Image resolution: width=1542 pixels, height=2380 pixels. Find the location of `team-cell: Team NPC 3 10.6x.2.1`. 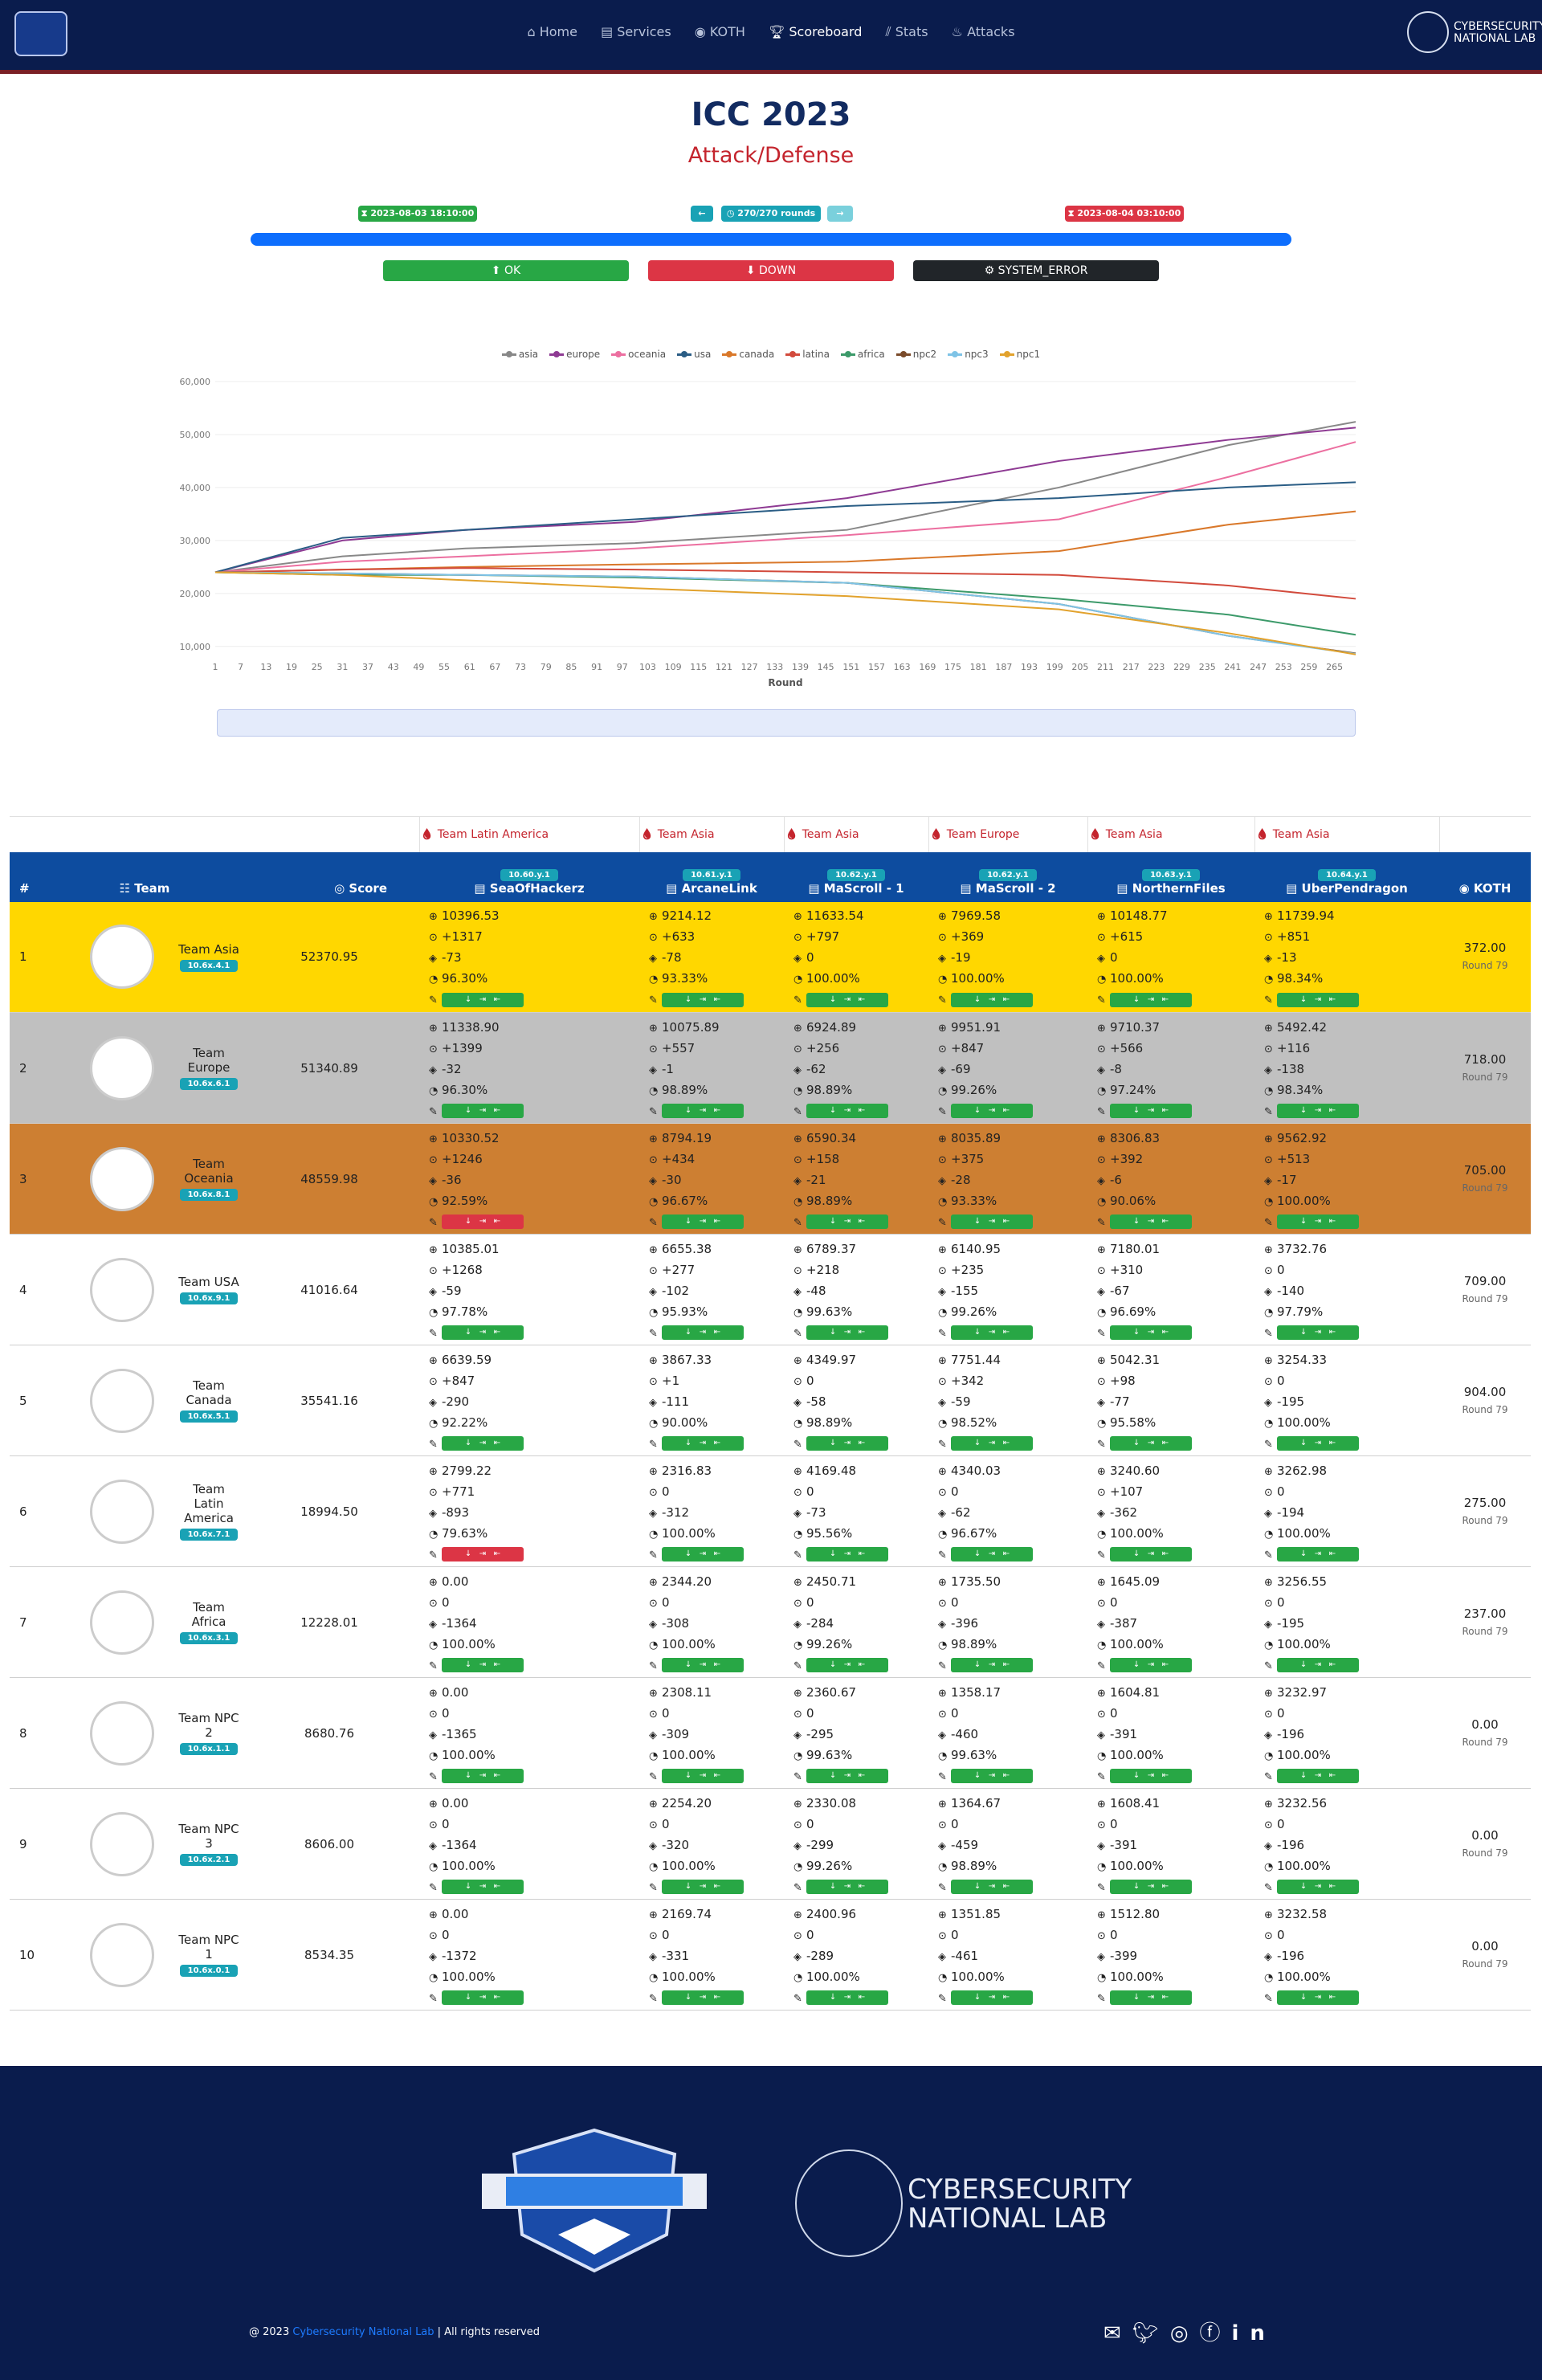

team-cell: Team NPC 3 10.6x.2.1 is located at coordinates (144, 1844).